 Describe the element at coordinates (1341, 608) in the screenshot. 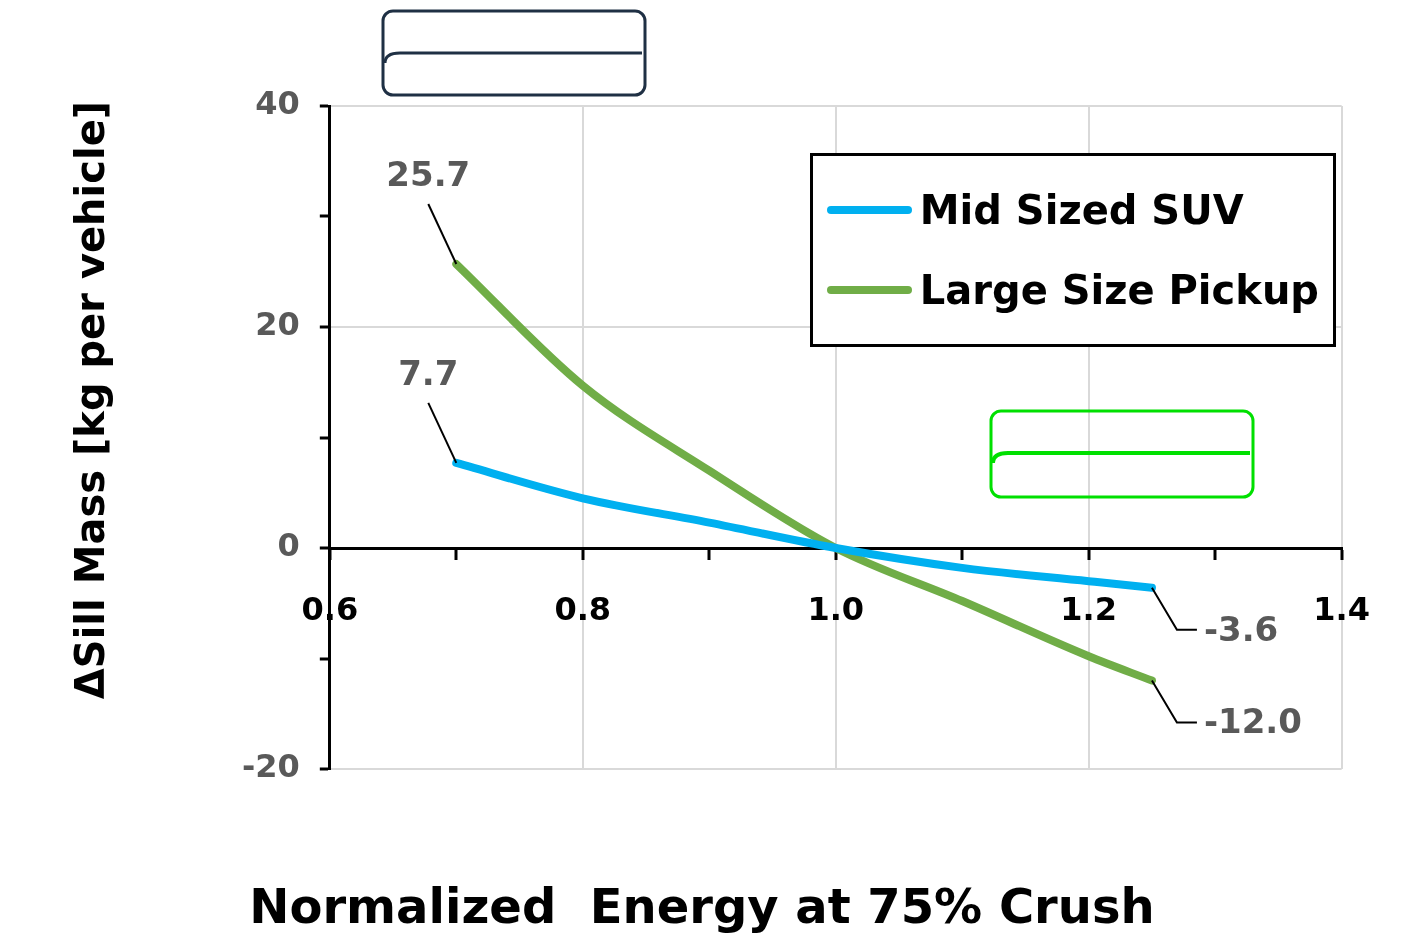

I see `x-tick-label: 1.4` at that location.